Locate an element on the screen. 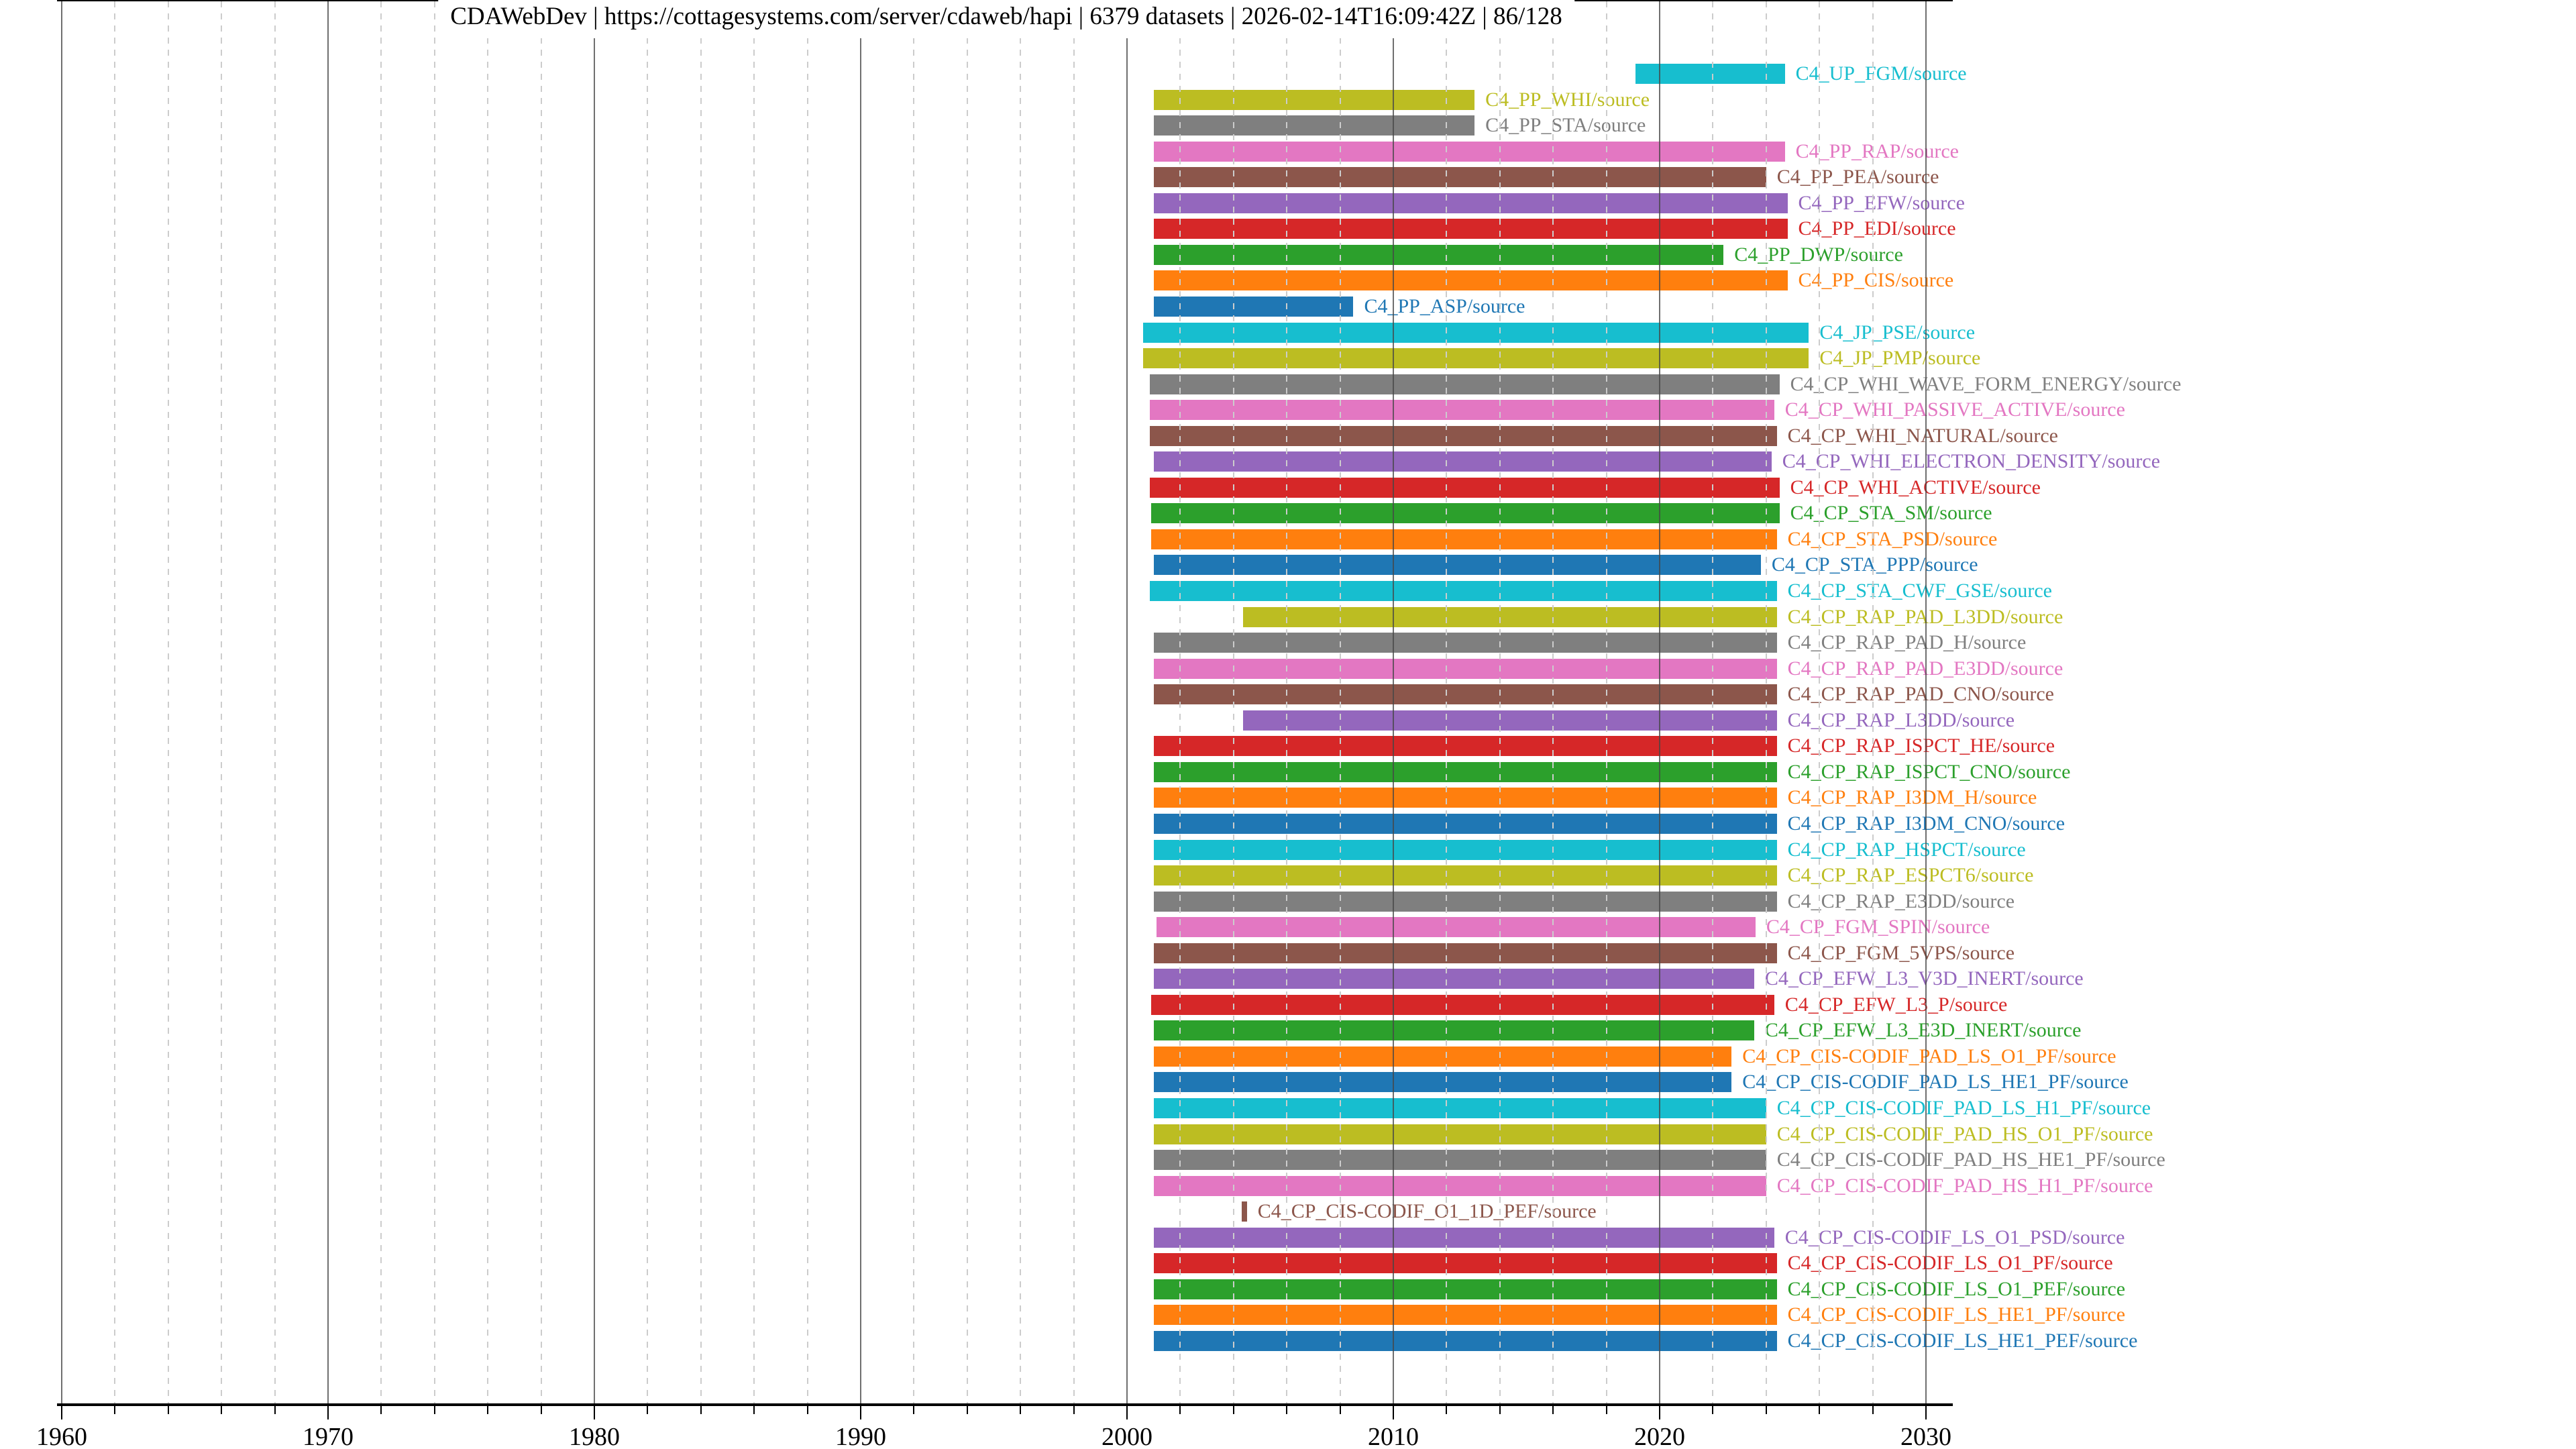 This screenshot has width=2576, height=1449. dataset-label: C4_CP_RAP_ESPCT6/source is located at coordinates (1910, 875).